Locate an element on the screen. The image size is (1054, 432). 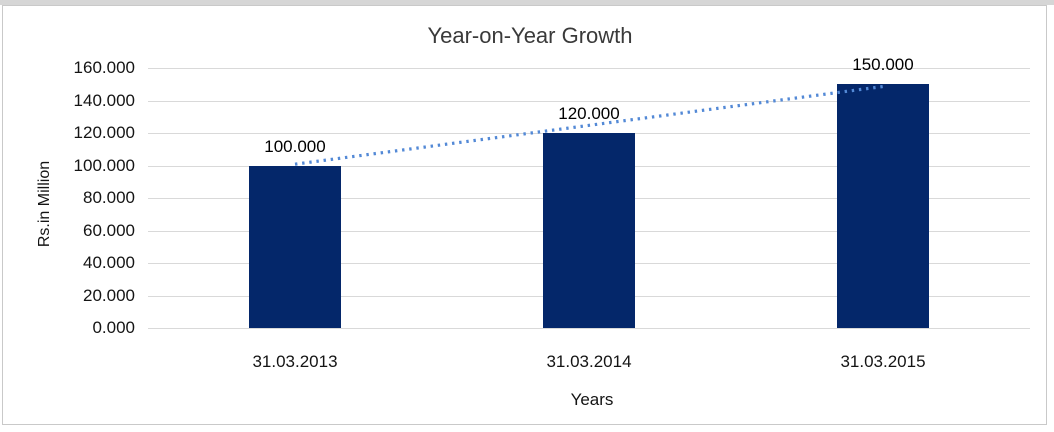
y-axis-tick-label: 140.000 is located at coordinates (104, 100).